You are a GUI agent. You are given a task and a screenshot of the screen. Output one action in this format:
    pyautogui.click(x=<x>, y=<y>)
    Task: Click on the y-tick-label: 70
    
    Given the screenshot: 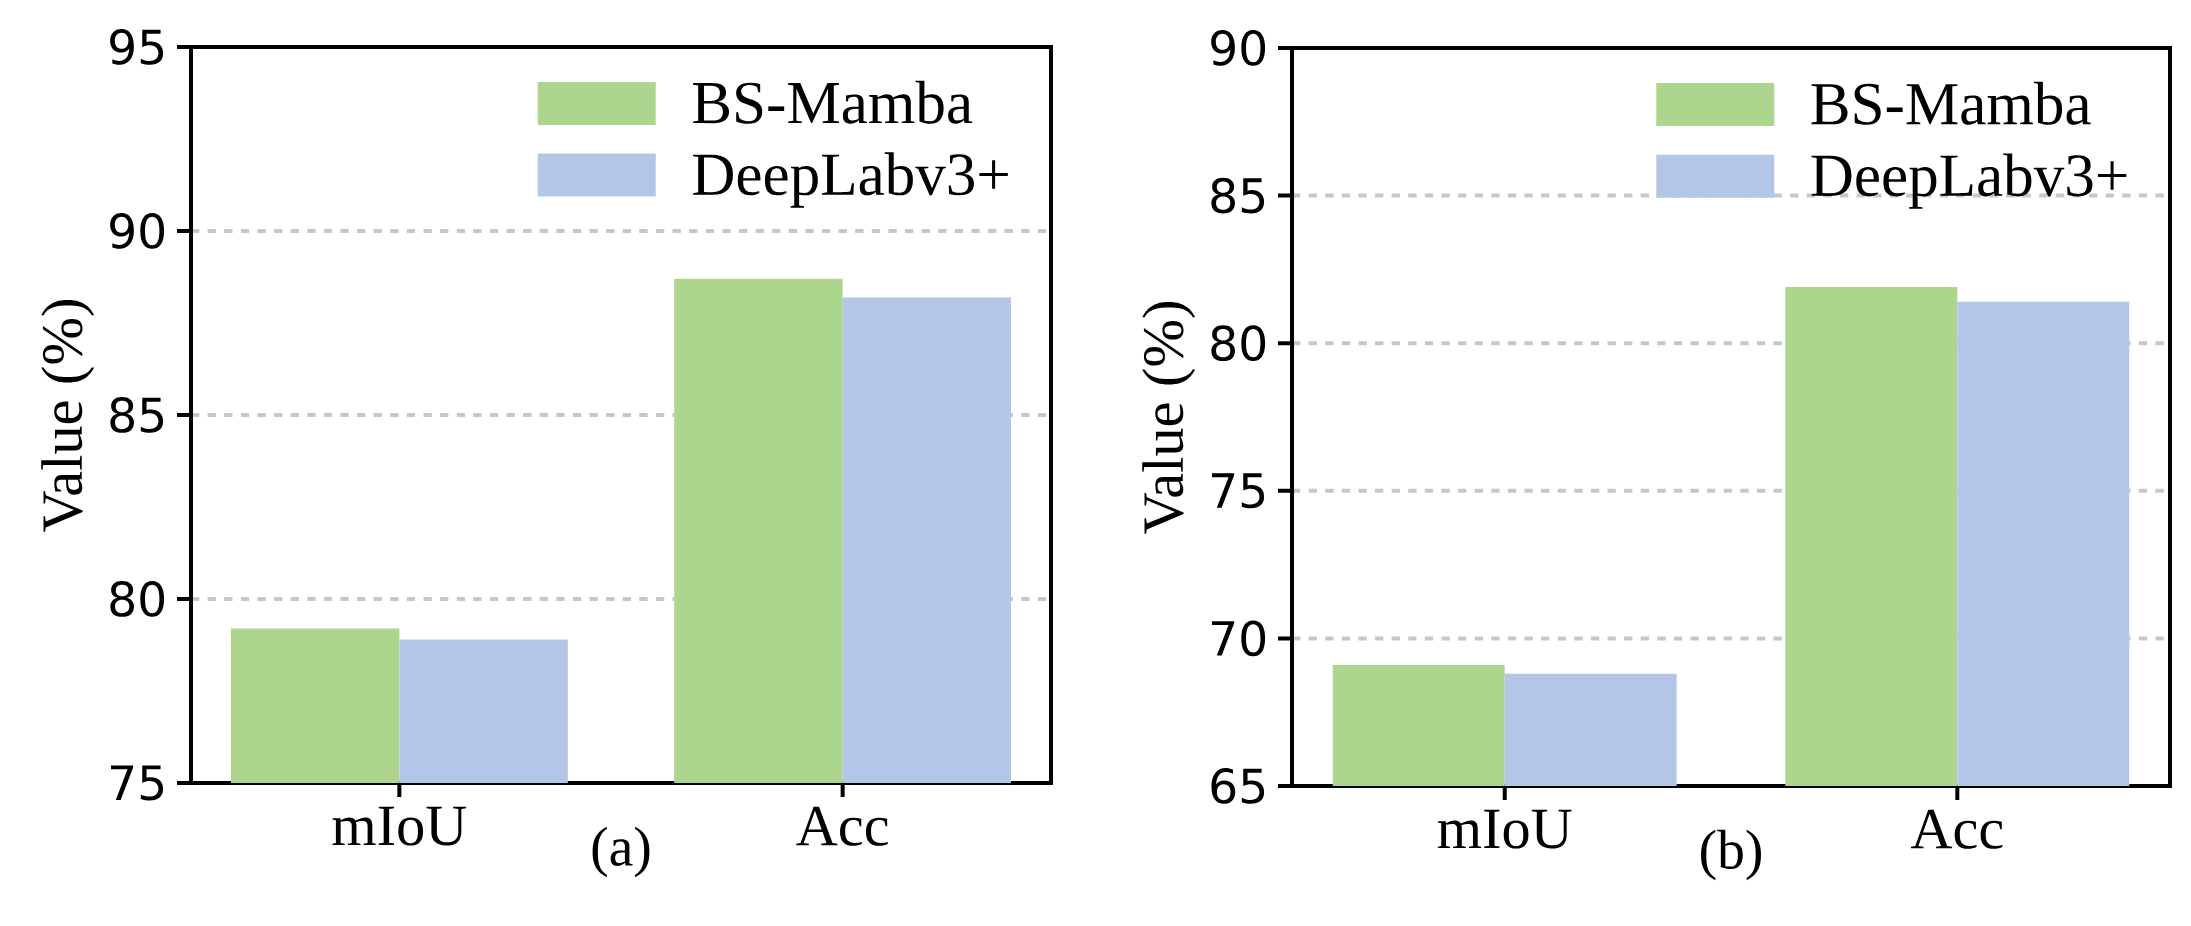 What is the action you would take?
    pyautogui.click(x=1239, y=638)
    